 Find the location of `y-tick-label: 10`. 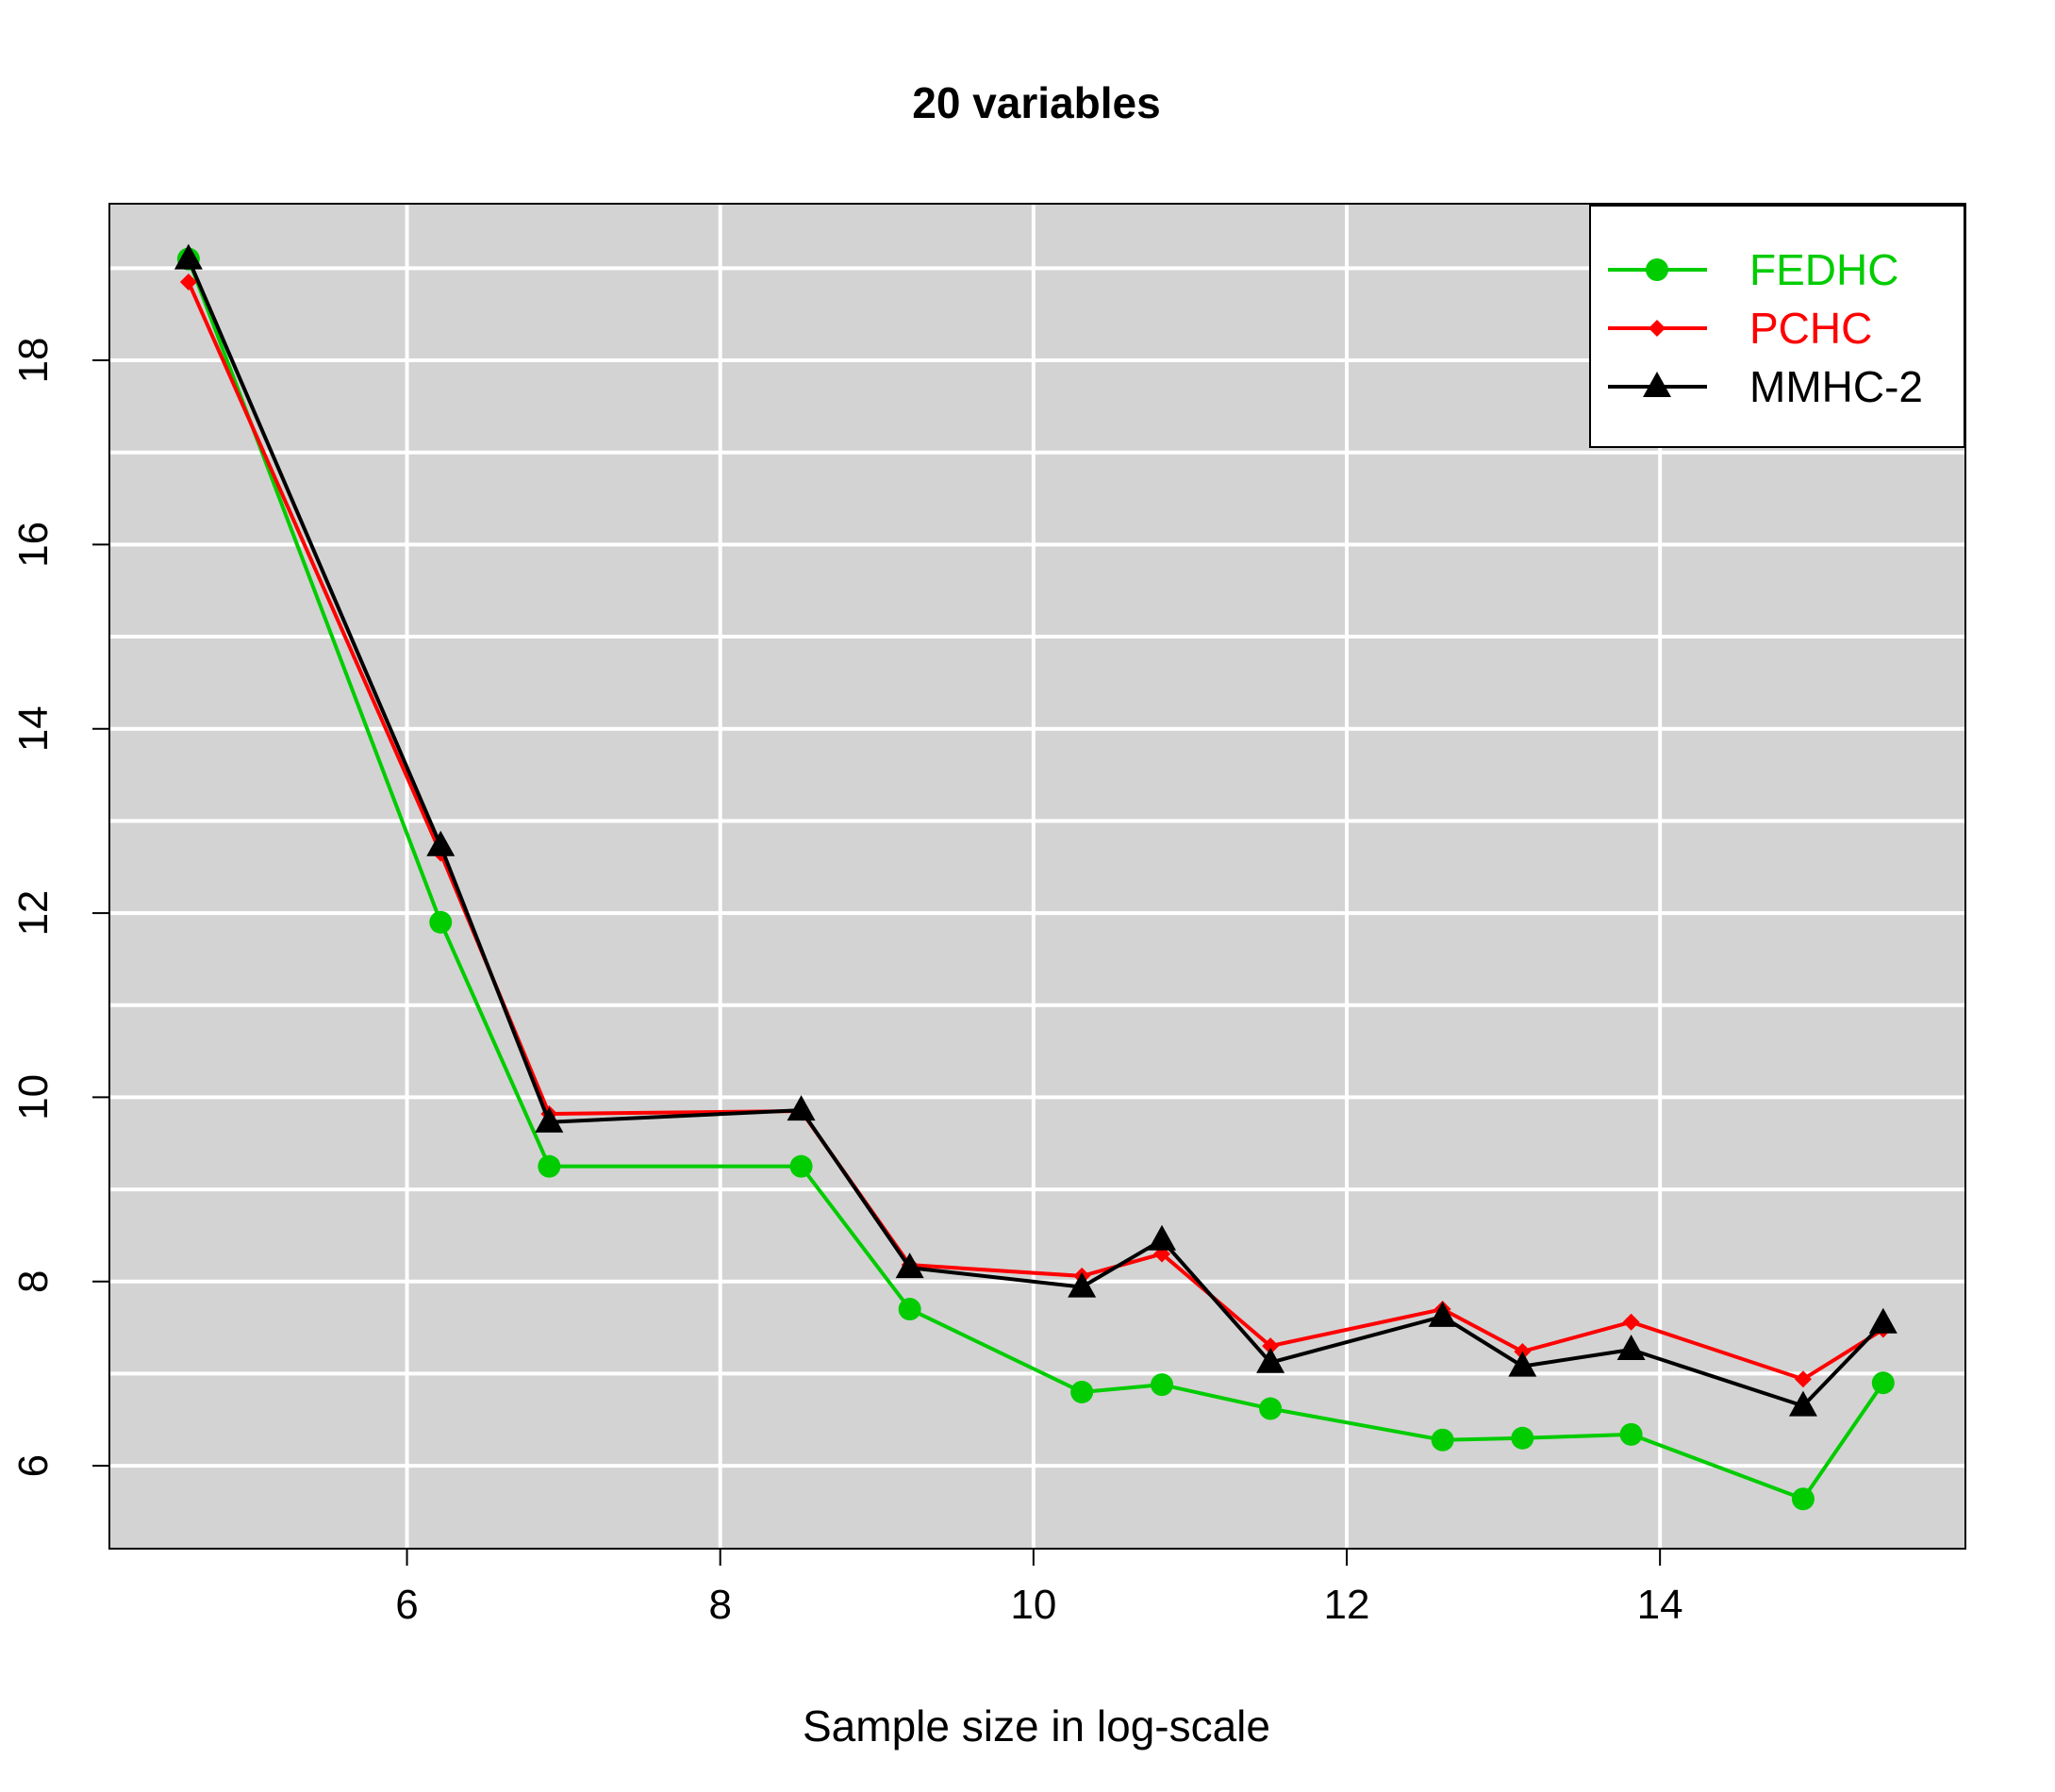

y-tick-label: 10 is located at coordinates (34, 1097).